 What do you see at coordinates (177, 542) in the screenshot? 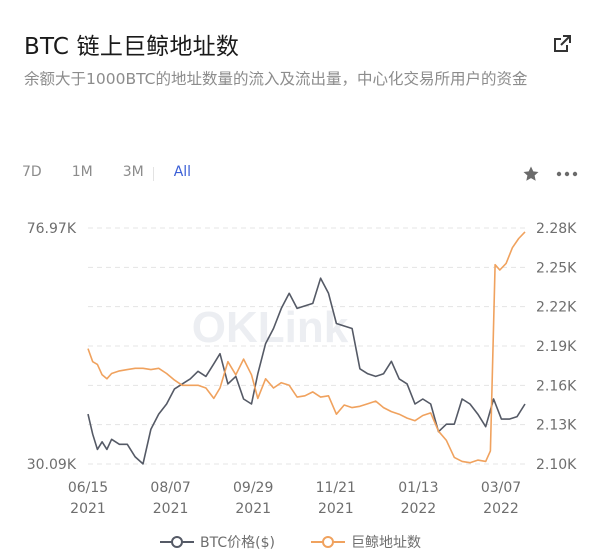
I see `legend-btc-swatch` at bounding box center [177, 542].